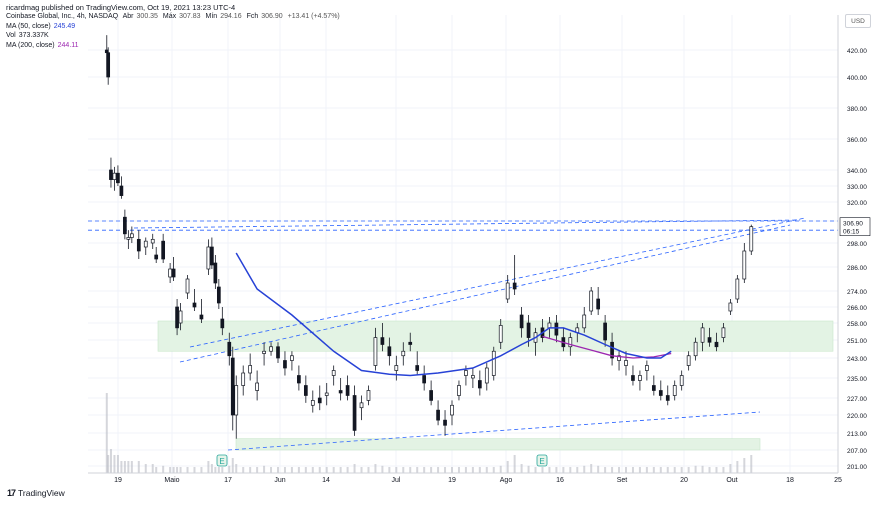 Image resolution: width=880 pixels, height=505 pixels. Describe the element at coordinates (174, 36) in the screenshot. I see `legend-volume-row: Vol 373.337K` at that location.